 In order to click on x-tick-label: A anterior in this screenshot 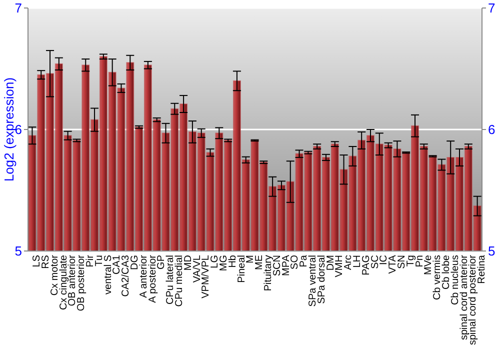, I will do `click(144, 276)`.